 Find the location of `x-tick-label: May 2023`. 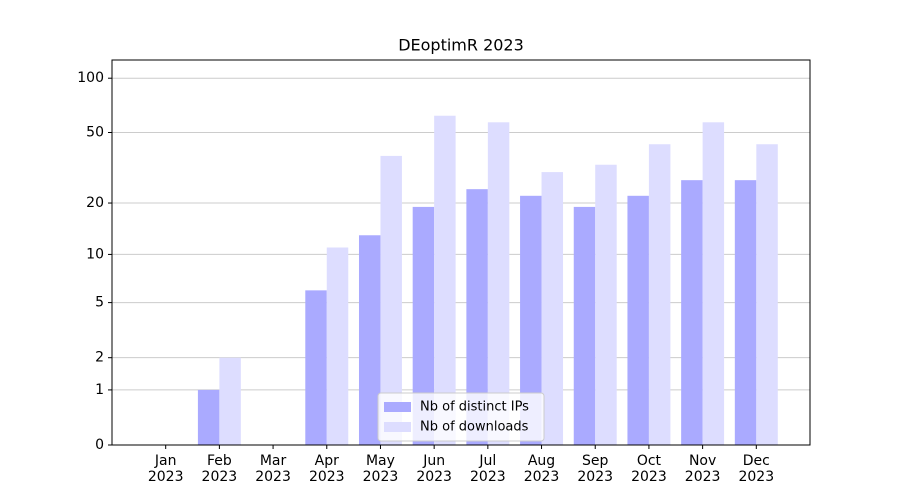

x-tick-label: May 2023 is located at coordinates (380, 469).